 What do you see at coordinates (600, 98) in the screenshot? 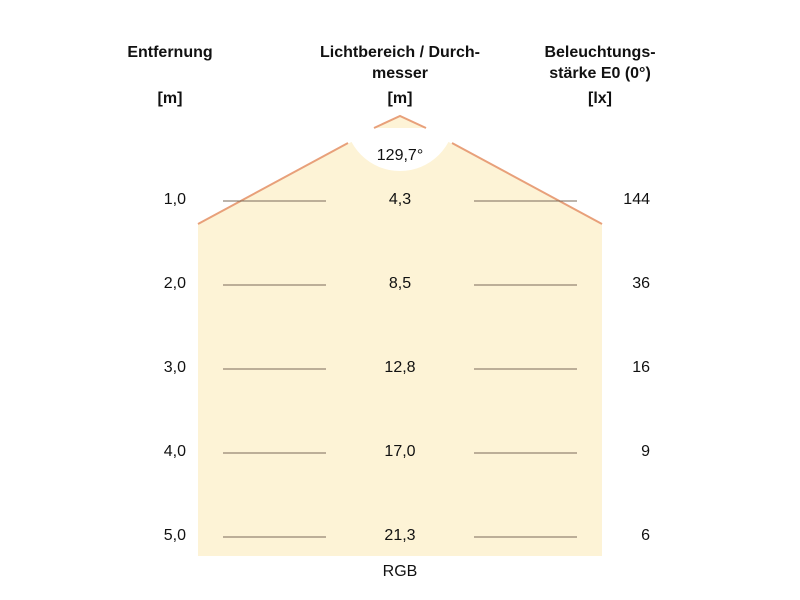
I see `illuminance-unit: [lx]` at bounding box center [600, 98].